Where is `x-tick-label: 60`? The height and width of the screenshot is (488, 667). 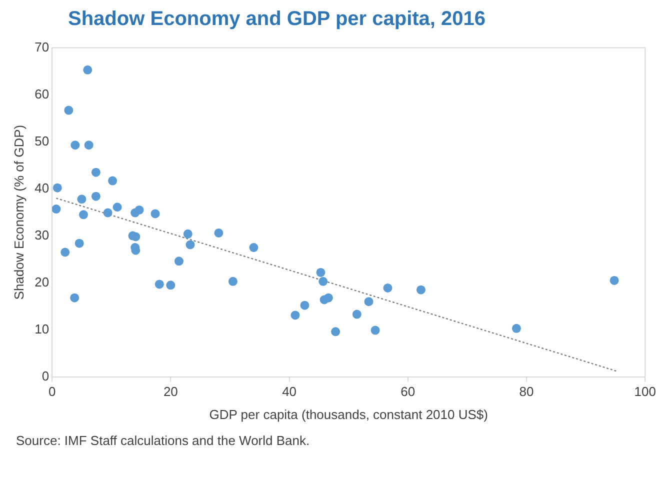
x-tick-label: 60 is located at coordinates (408, 392).